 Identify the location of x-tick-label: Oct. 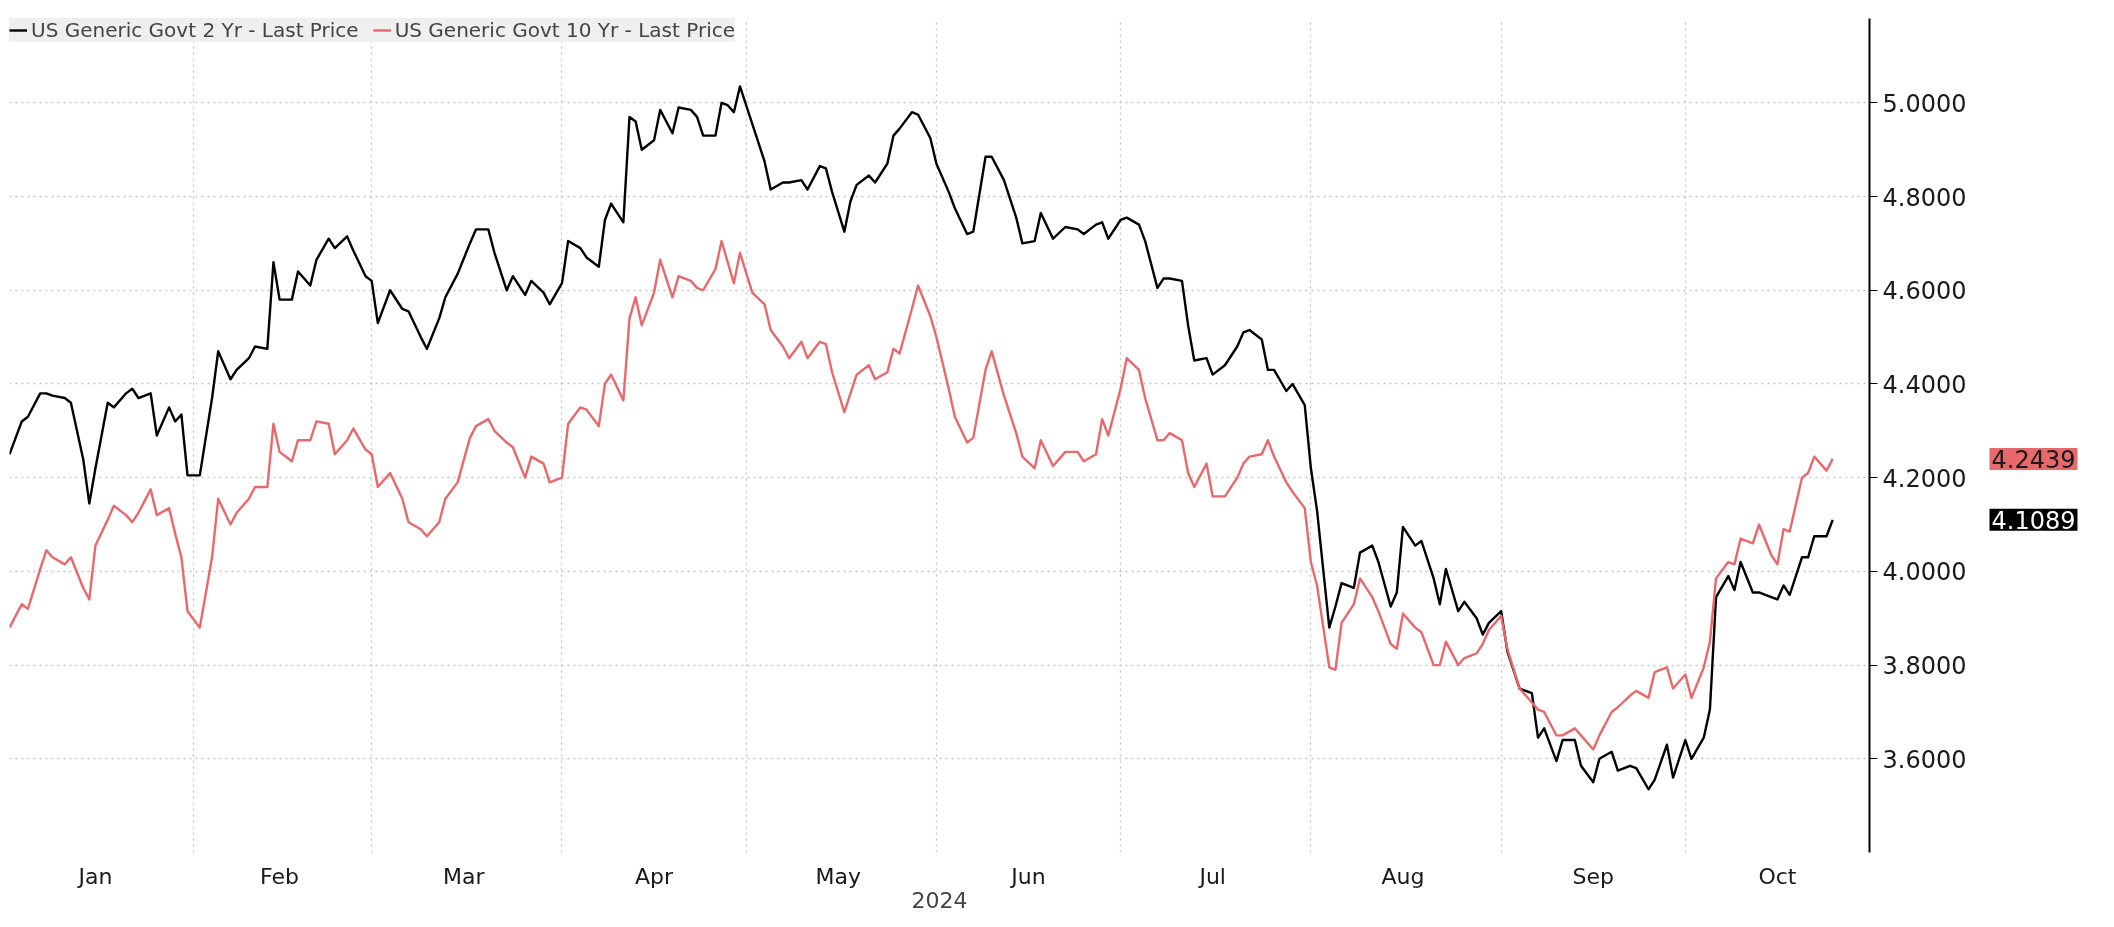
(1777, 876).